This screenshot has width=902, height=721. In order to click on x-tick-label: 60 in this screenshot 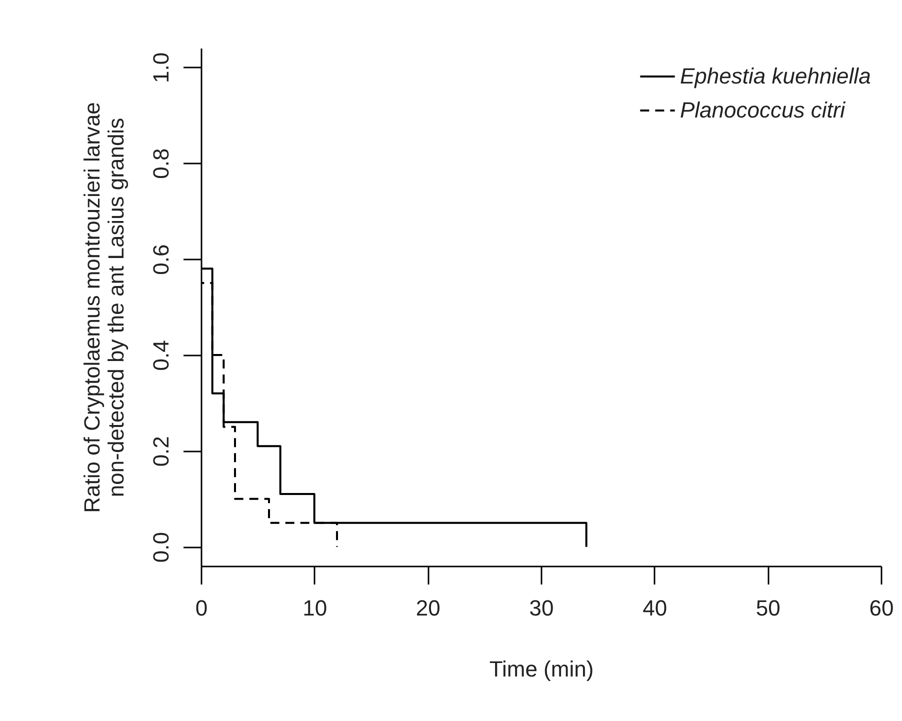, I will do `click(881, 608)`.